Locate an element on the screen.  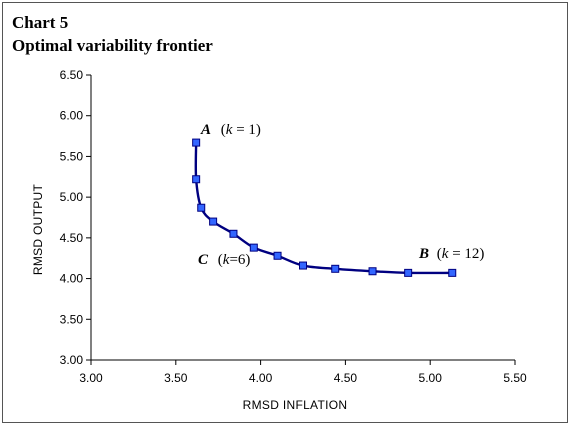
y-axis-label: RMSD OUTPUT is located at coordinates (38, 229).